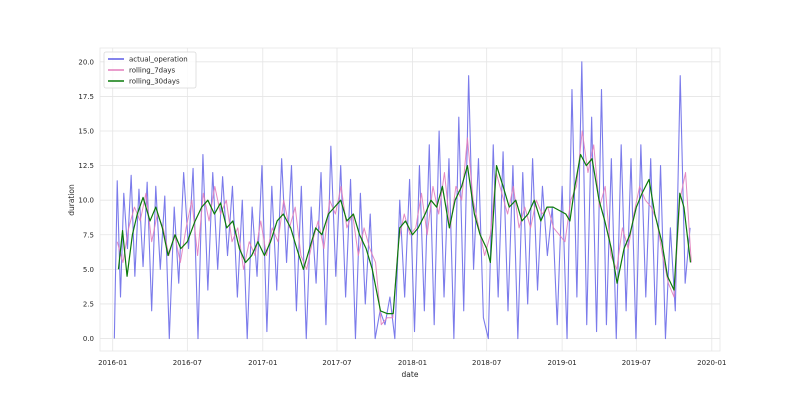 Image resolution: width=800 pixels, height=400 pixels. I want to click on x-tick-label: 2017-01, so click(262, 363).